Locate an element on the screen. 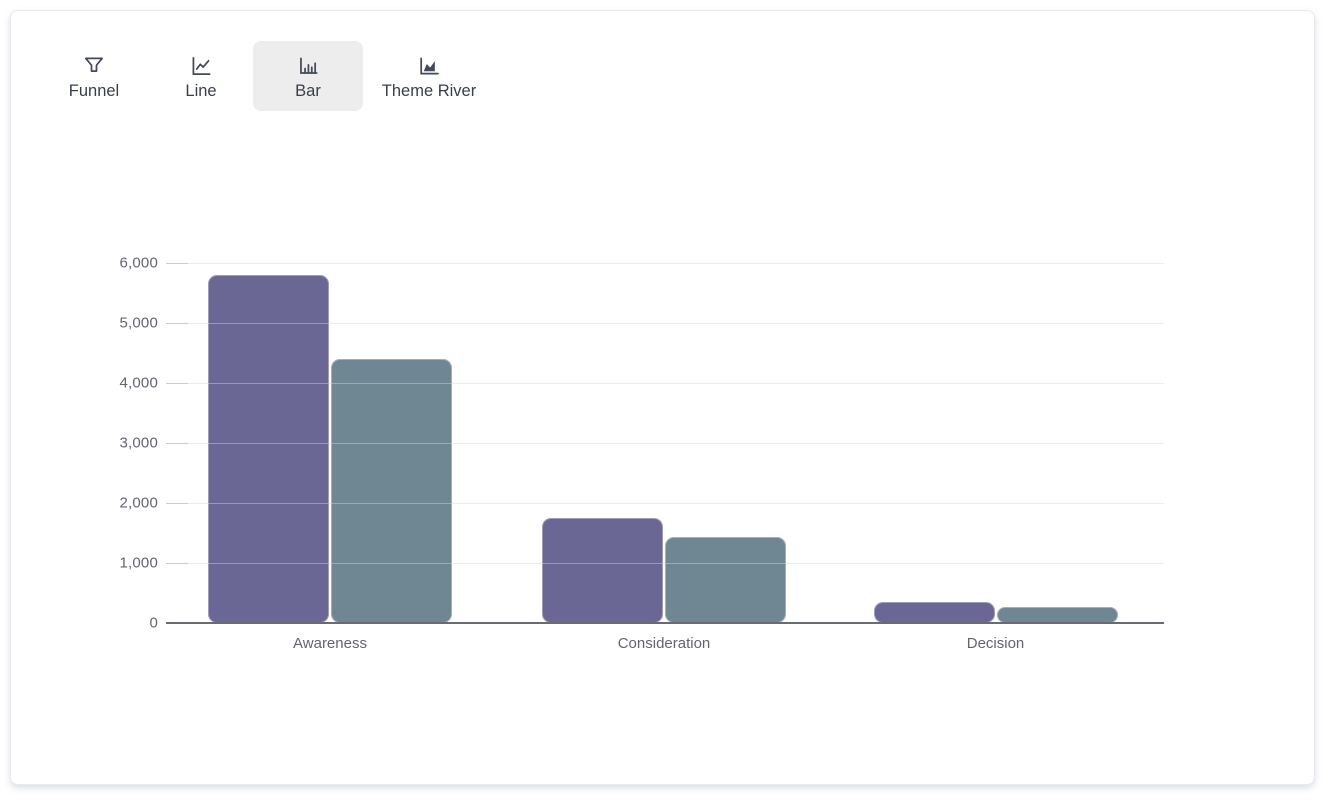 This screenshot has width=1330, height=800. x-axis-label: Consideration is located at coordinates (664, 643).